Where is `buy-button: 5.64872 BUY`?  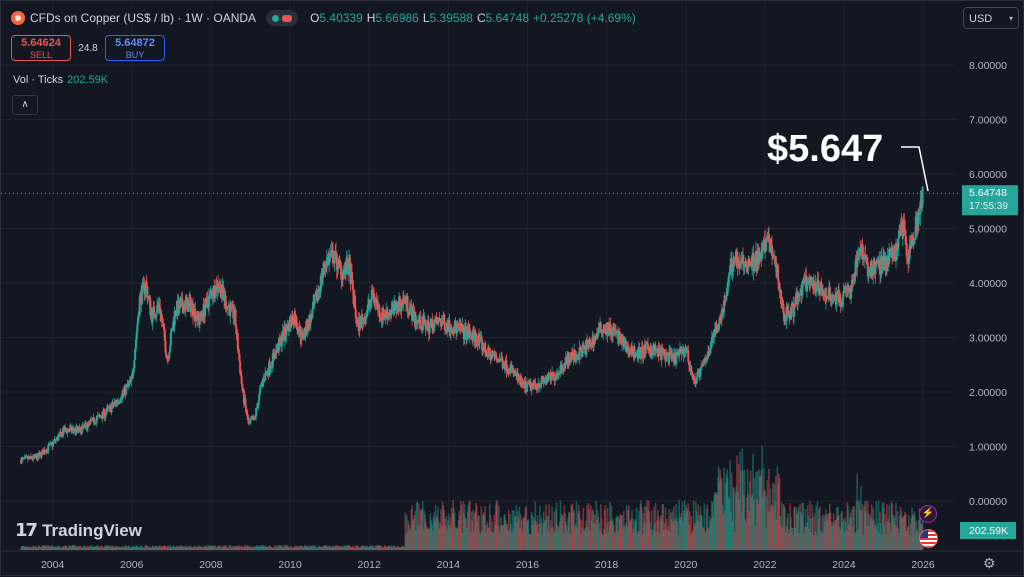
buy-button: 5.64872 BUY is located at coordinates (135, 48).